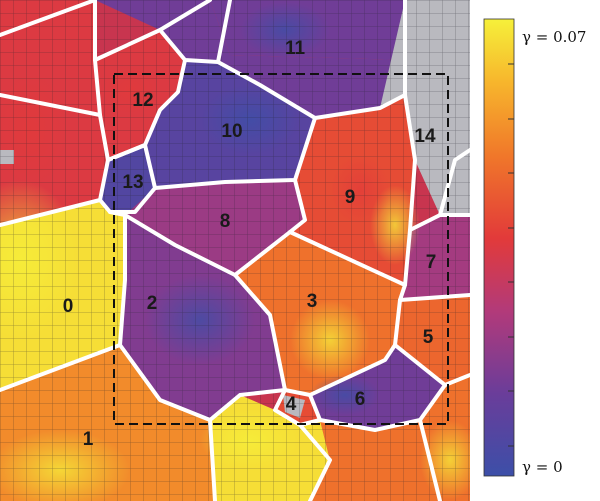 Image resolution: width=600 pixels, height=501 pixels. I want to click on colorbar-ticks, so click(511, 255).